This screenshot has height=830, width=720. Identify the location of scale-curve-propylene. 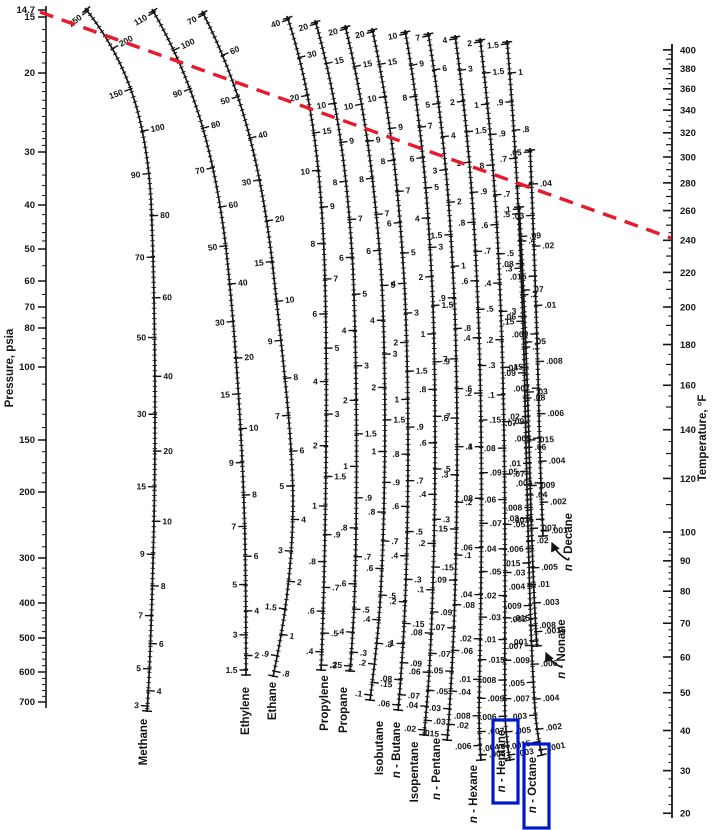
(307, 343).